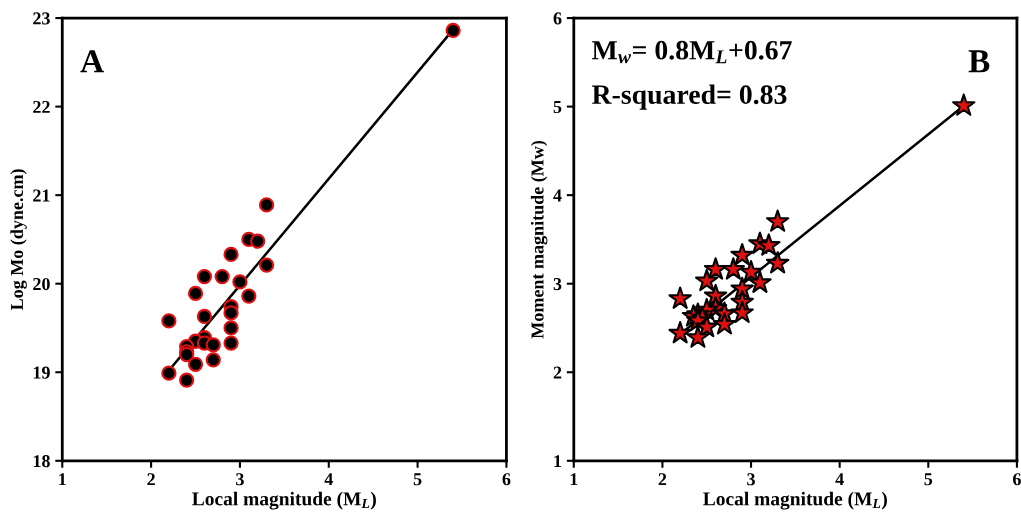 The height and width of the screenshot is (516, 1021). I want to click on y-tick-label: 21, so click(41, 195).